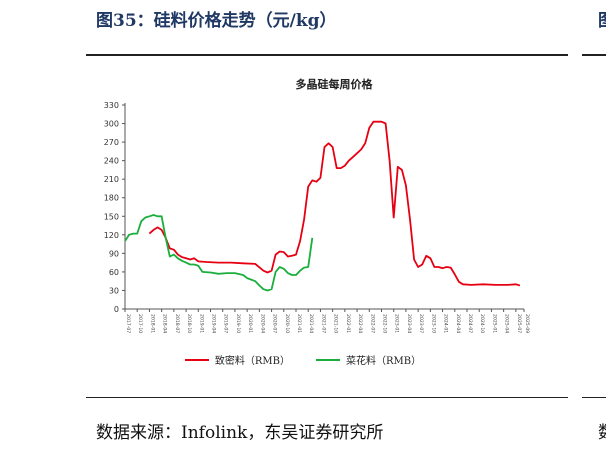 This screenshot has width=606, height=451. I want to click on x-tick-label-2019-10: 2019-10, so click(238, 323).